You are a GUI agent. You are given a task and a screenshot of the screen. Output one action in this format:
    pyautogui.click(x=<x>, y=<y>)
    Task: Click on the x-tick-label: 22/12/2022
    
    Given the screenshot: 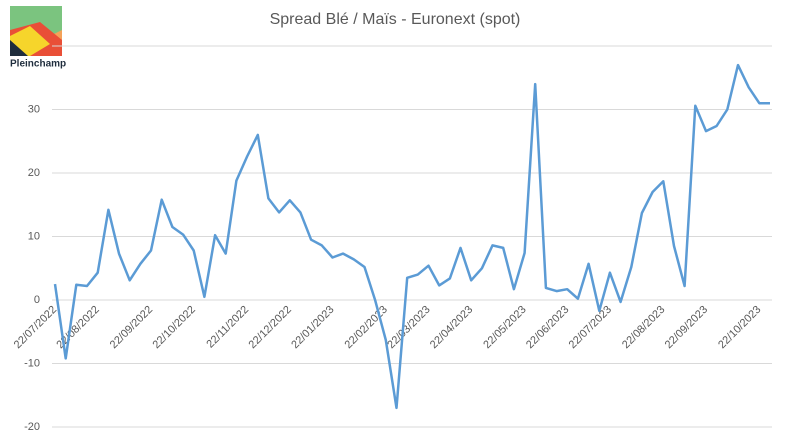 What is the action you would take?
    pyautogui.click(x=270, y=327)
    